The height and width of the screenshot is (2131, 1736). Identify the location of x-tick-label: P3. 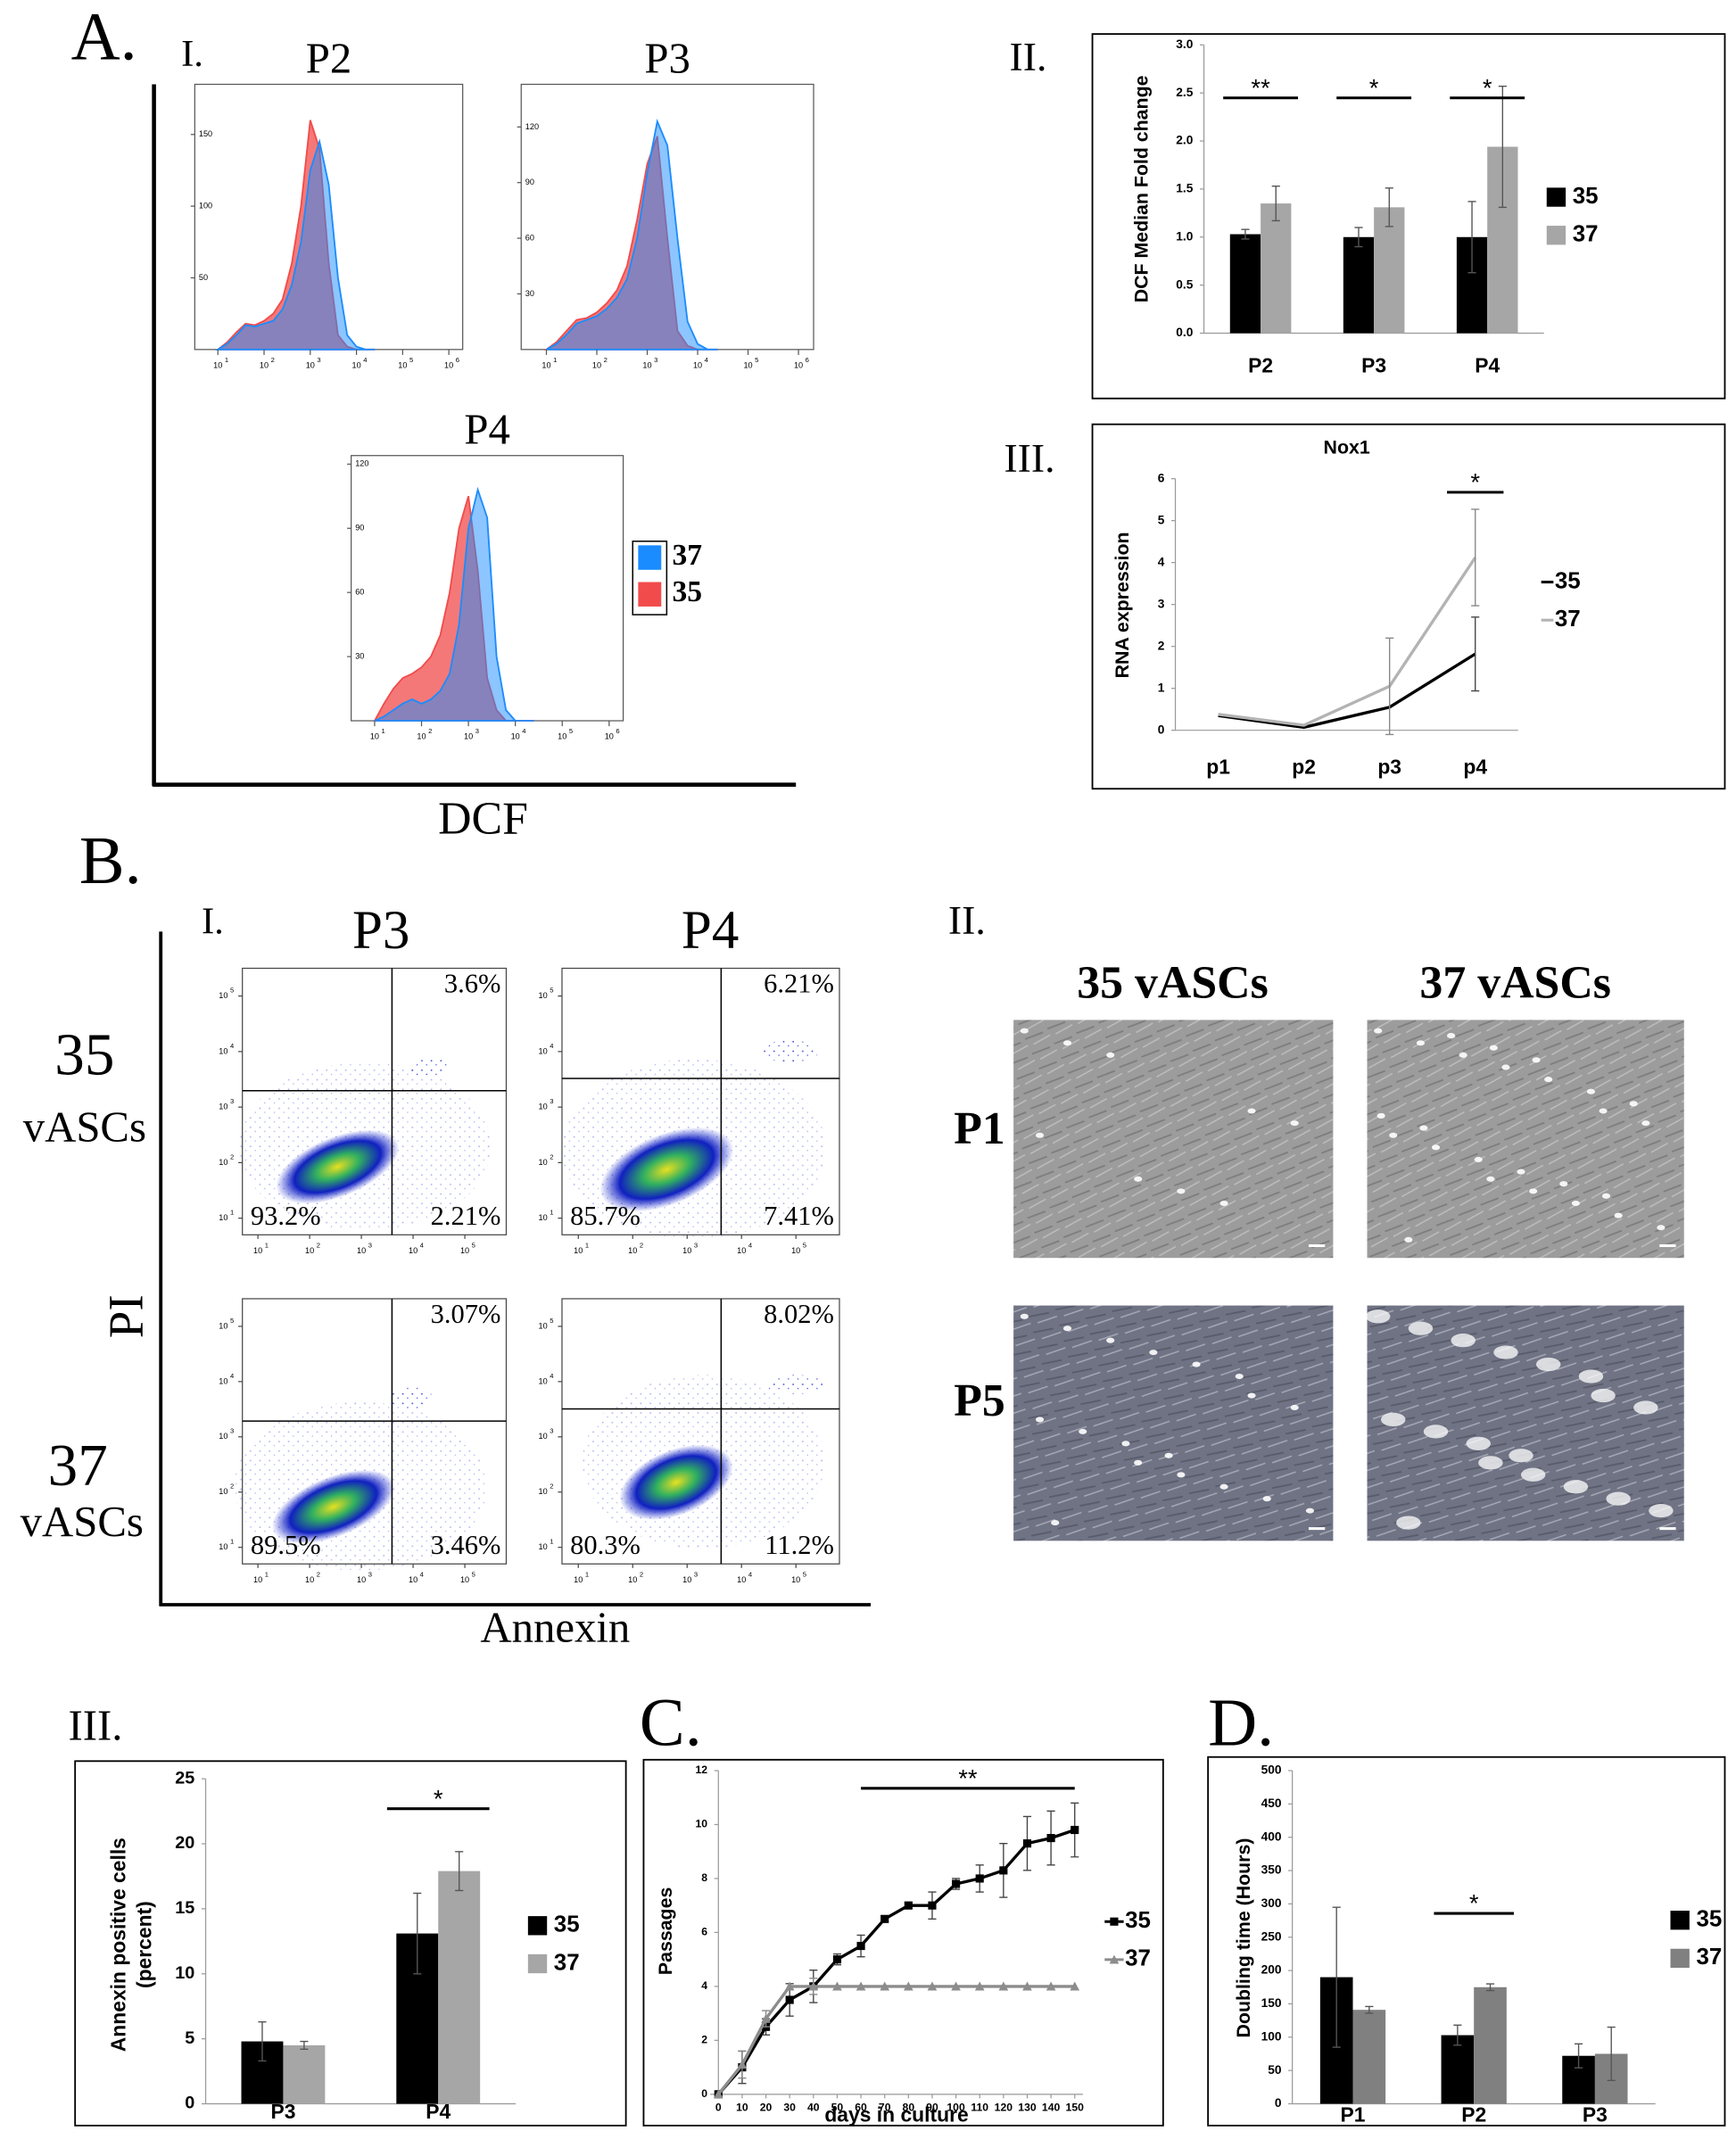
(282, 2111).